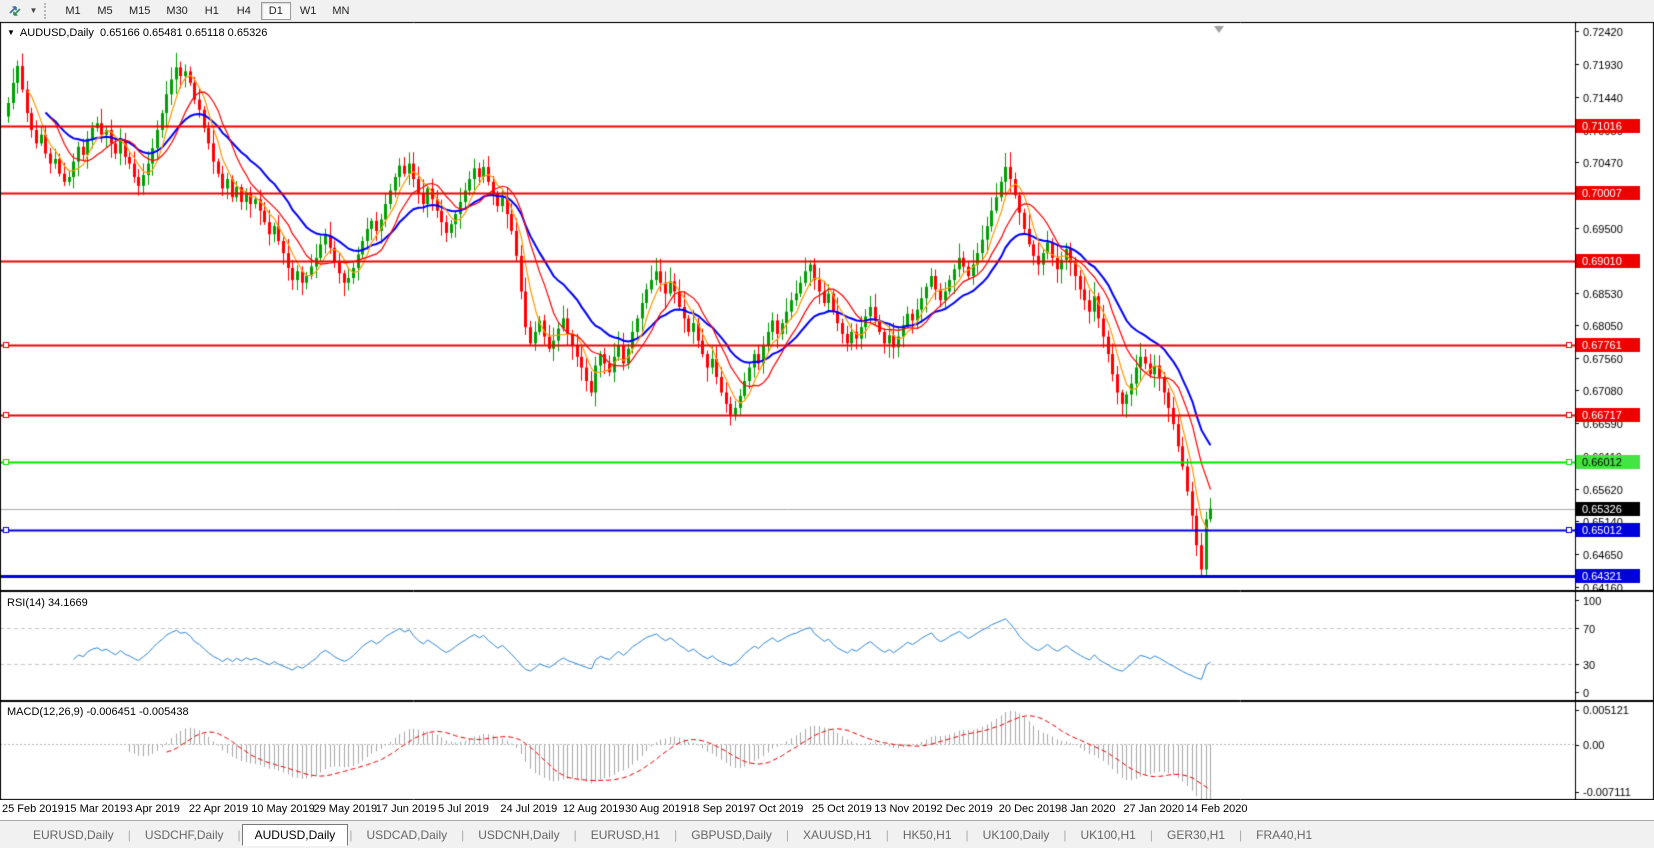  I want to click on date-tick-label: 5 Jul 2019, so click(463, 809).